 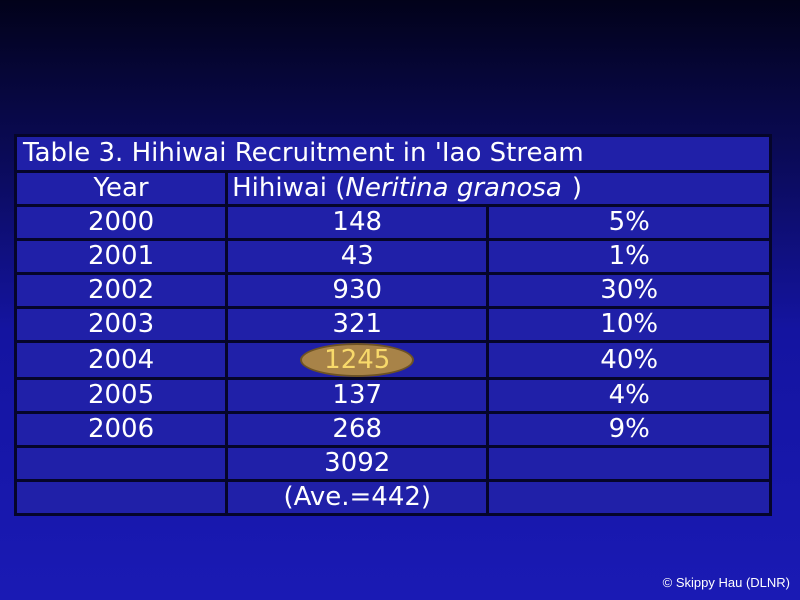 What do you see at coordinates (289, 188) in the screenshot?
I see `species-prefix: Hihiwai (` at bounding box center [289, 188].